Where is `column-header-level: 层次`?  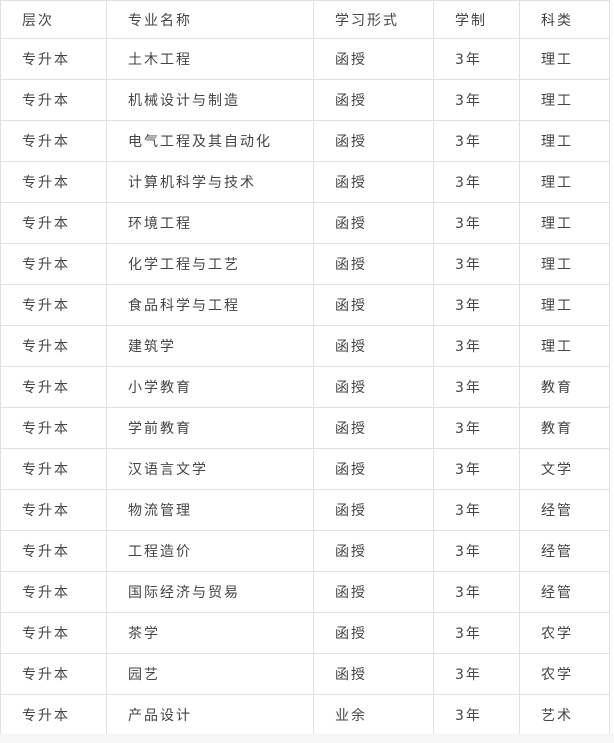
column-header-level: 层次 is located at coordinates (53, 19).